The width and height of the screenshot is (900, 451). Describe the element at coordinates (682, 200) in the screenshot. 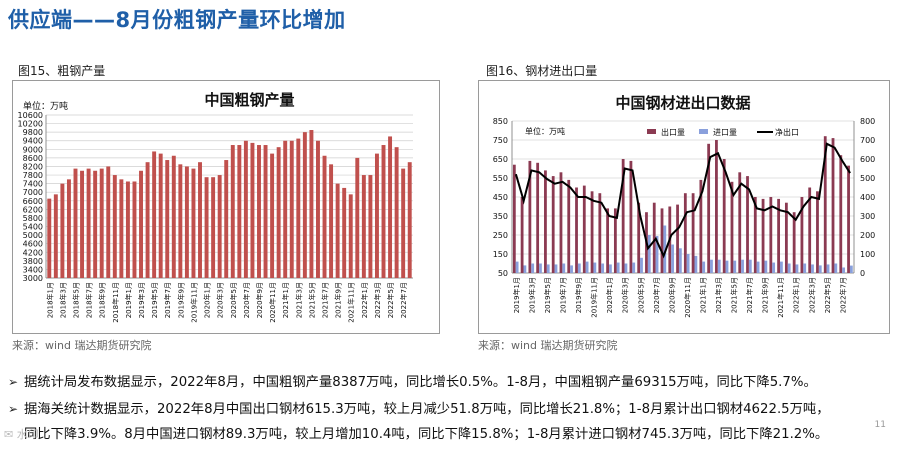

I see `net-export-line` at that location.